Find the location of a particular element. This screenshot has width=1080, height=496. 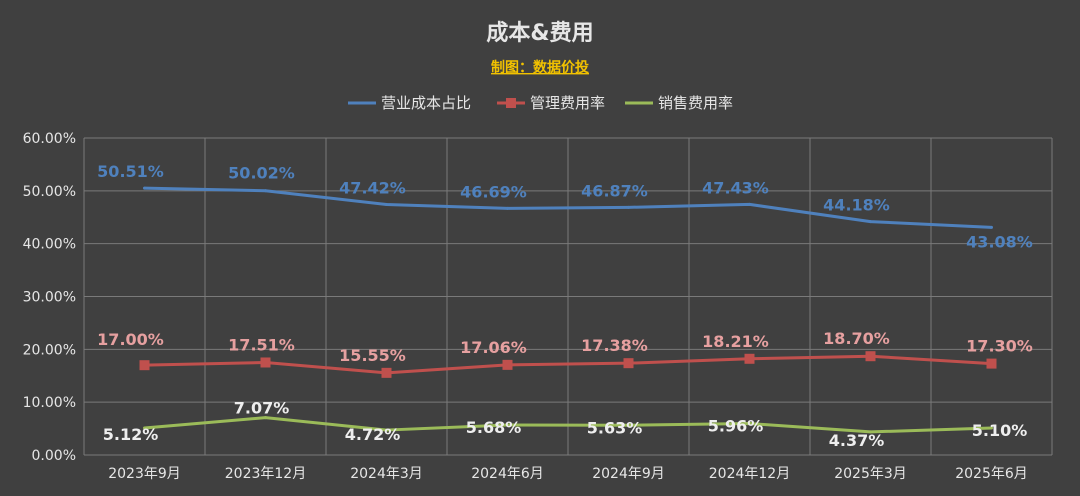

x-tick-label: 2024年6月 is located at coordinates (507, 474).